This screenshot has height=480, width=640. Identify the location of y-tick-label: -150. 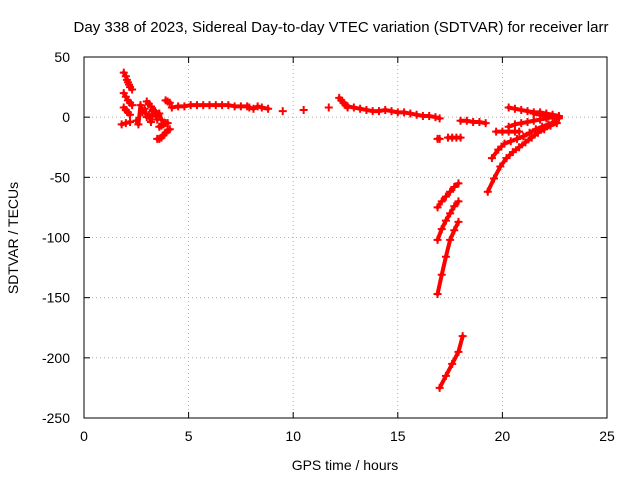
(56, 298).